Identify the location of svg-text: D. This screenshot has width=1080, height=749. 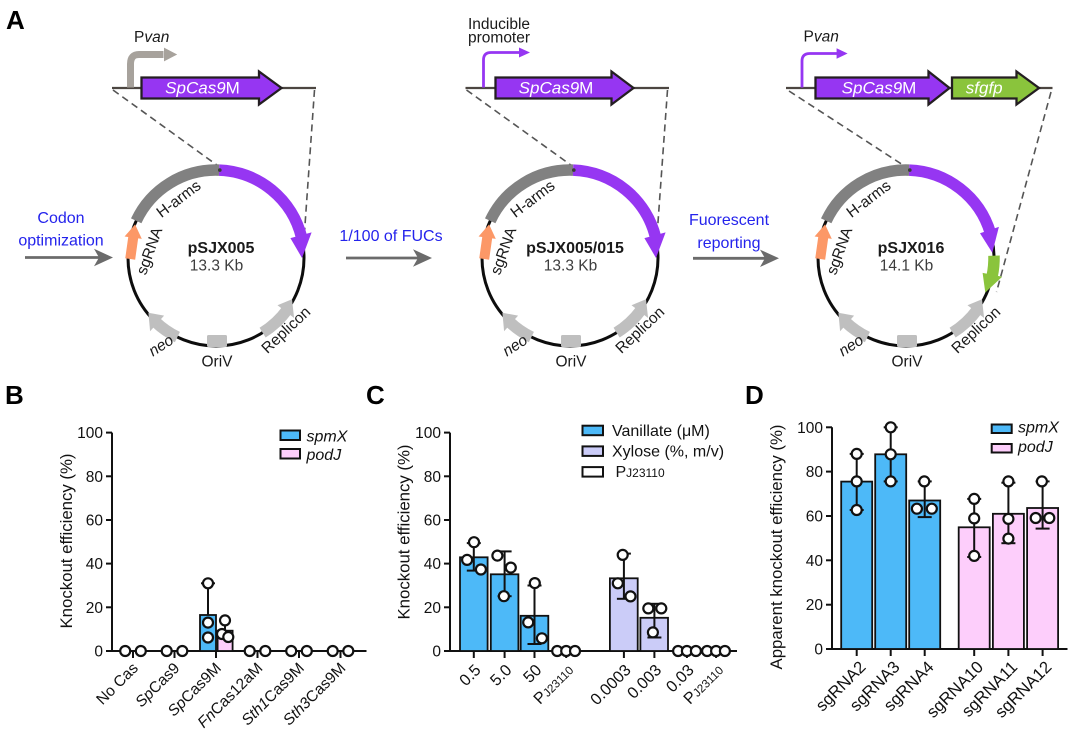
(754, 395).